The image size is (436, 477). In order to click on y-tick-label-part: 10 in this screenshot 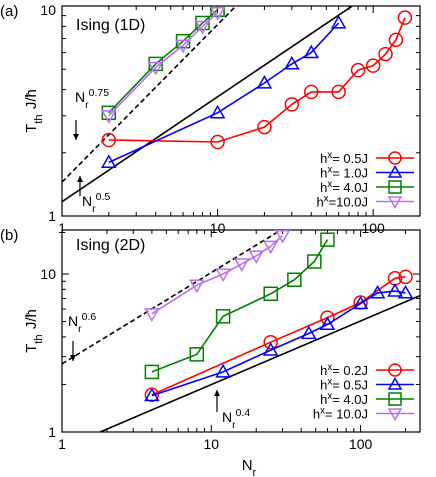, I will do `click(48, 10)`.